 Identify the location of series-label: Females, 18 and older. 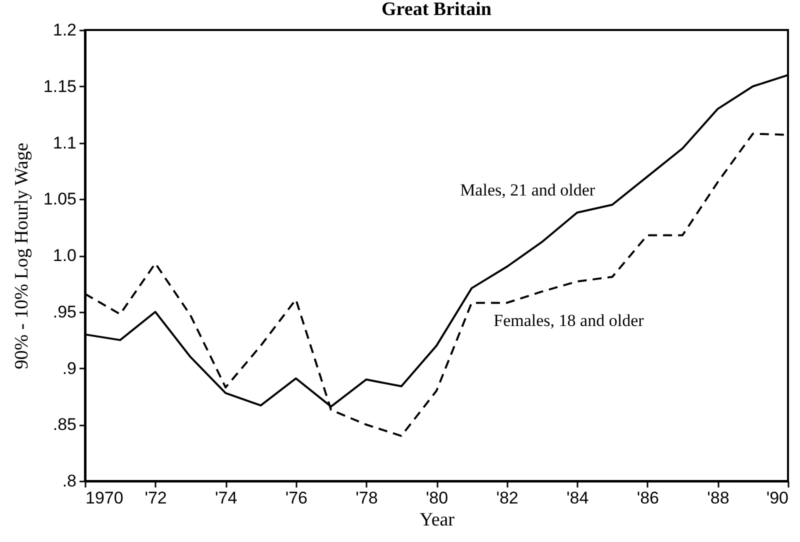
(569, 320).